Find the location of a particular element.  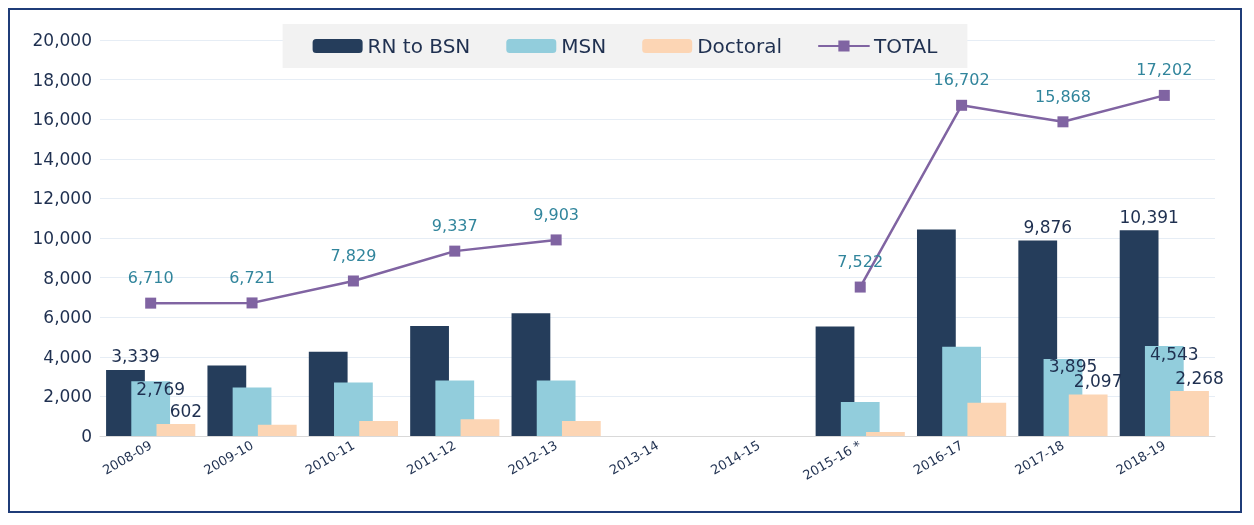

data-label: 17,202 is located at coordinates (1164, 70).